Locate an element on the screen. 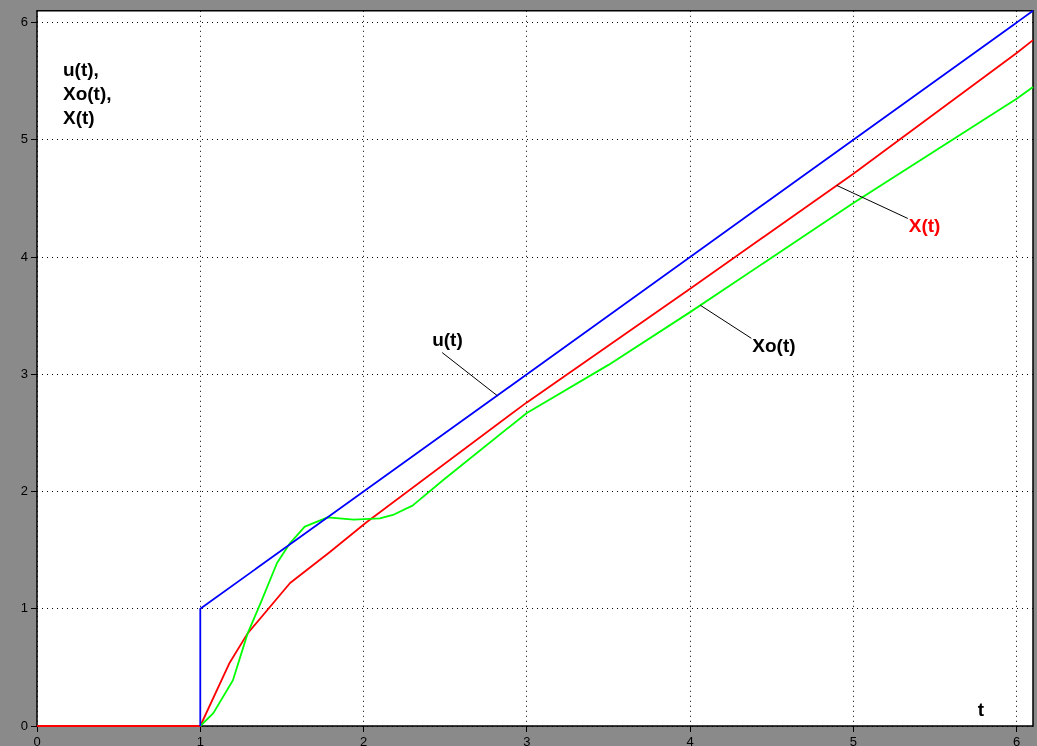 Image resolution: width=1037 pixels, height=746 pixels. y-tick-label: 4 is located at coordinates (24, 256).